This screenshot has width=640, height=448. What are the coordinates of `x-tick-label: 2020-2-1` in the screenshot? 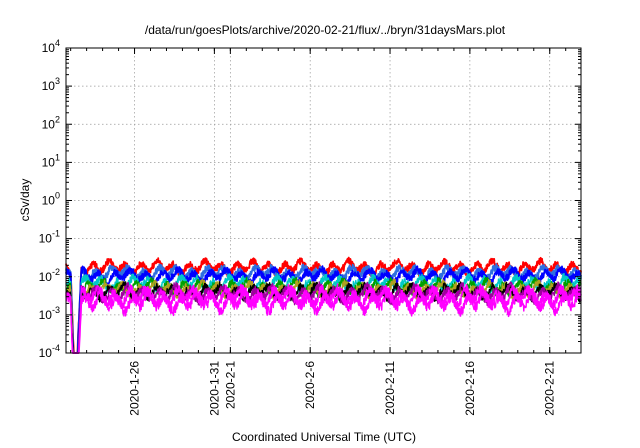 It's located at (230, 385).